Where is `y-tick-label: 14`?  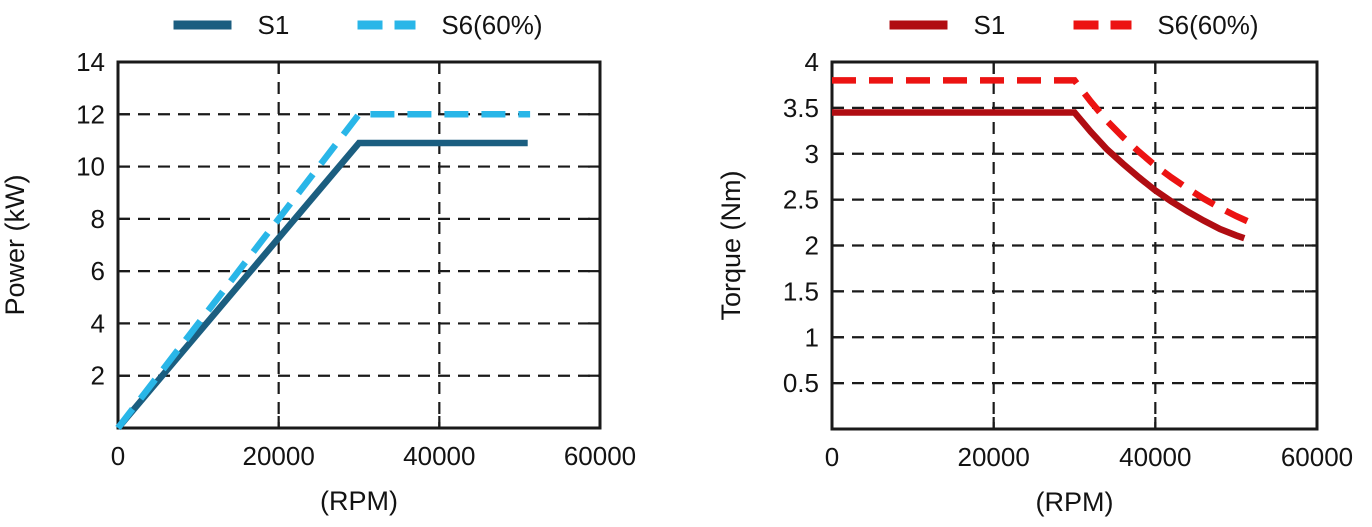 y-tick-label: 14 is located at coordinates (90, 62).